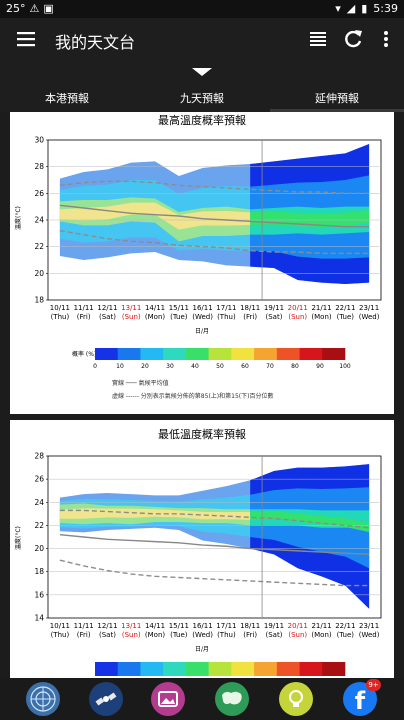  Describe the element at coordinates (18, 538) in the screenshot. I see `min-chart-ylabel: 溫度(°C)` at that location.